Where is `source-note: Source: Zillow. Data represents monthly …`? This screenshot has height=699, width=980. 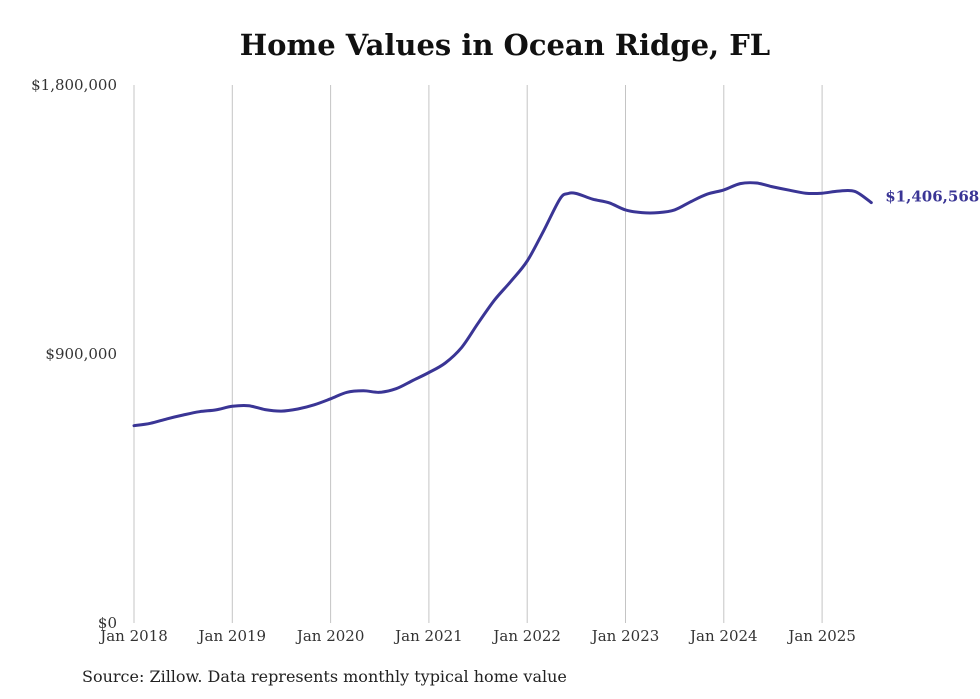
source-note: Source: Zillow. Data represents monthly … is located at coordinates (324, 676).